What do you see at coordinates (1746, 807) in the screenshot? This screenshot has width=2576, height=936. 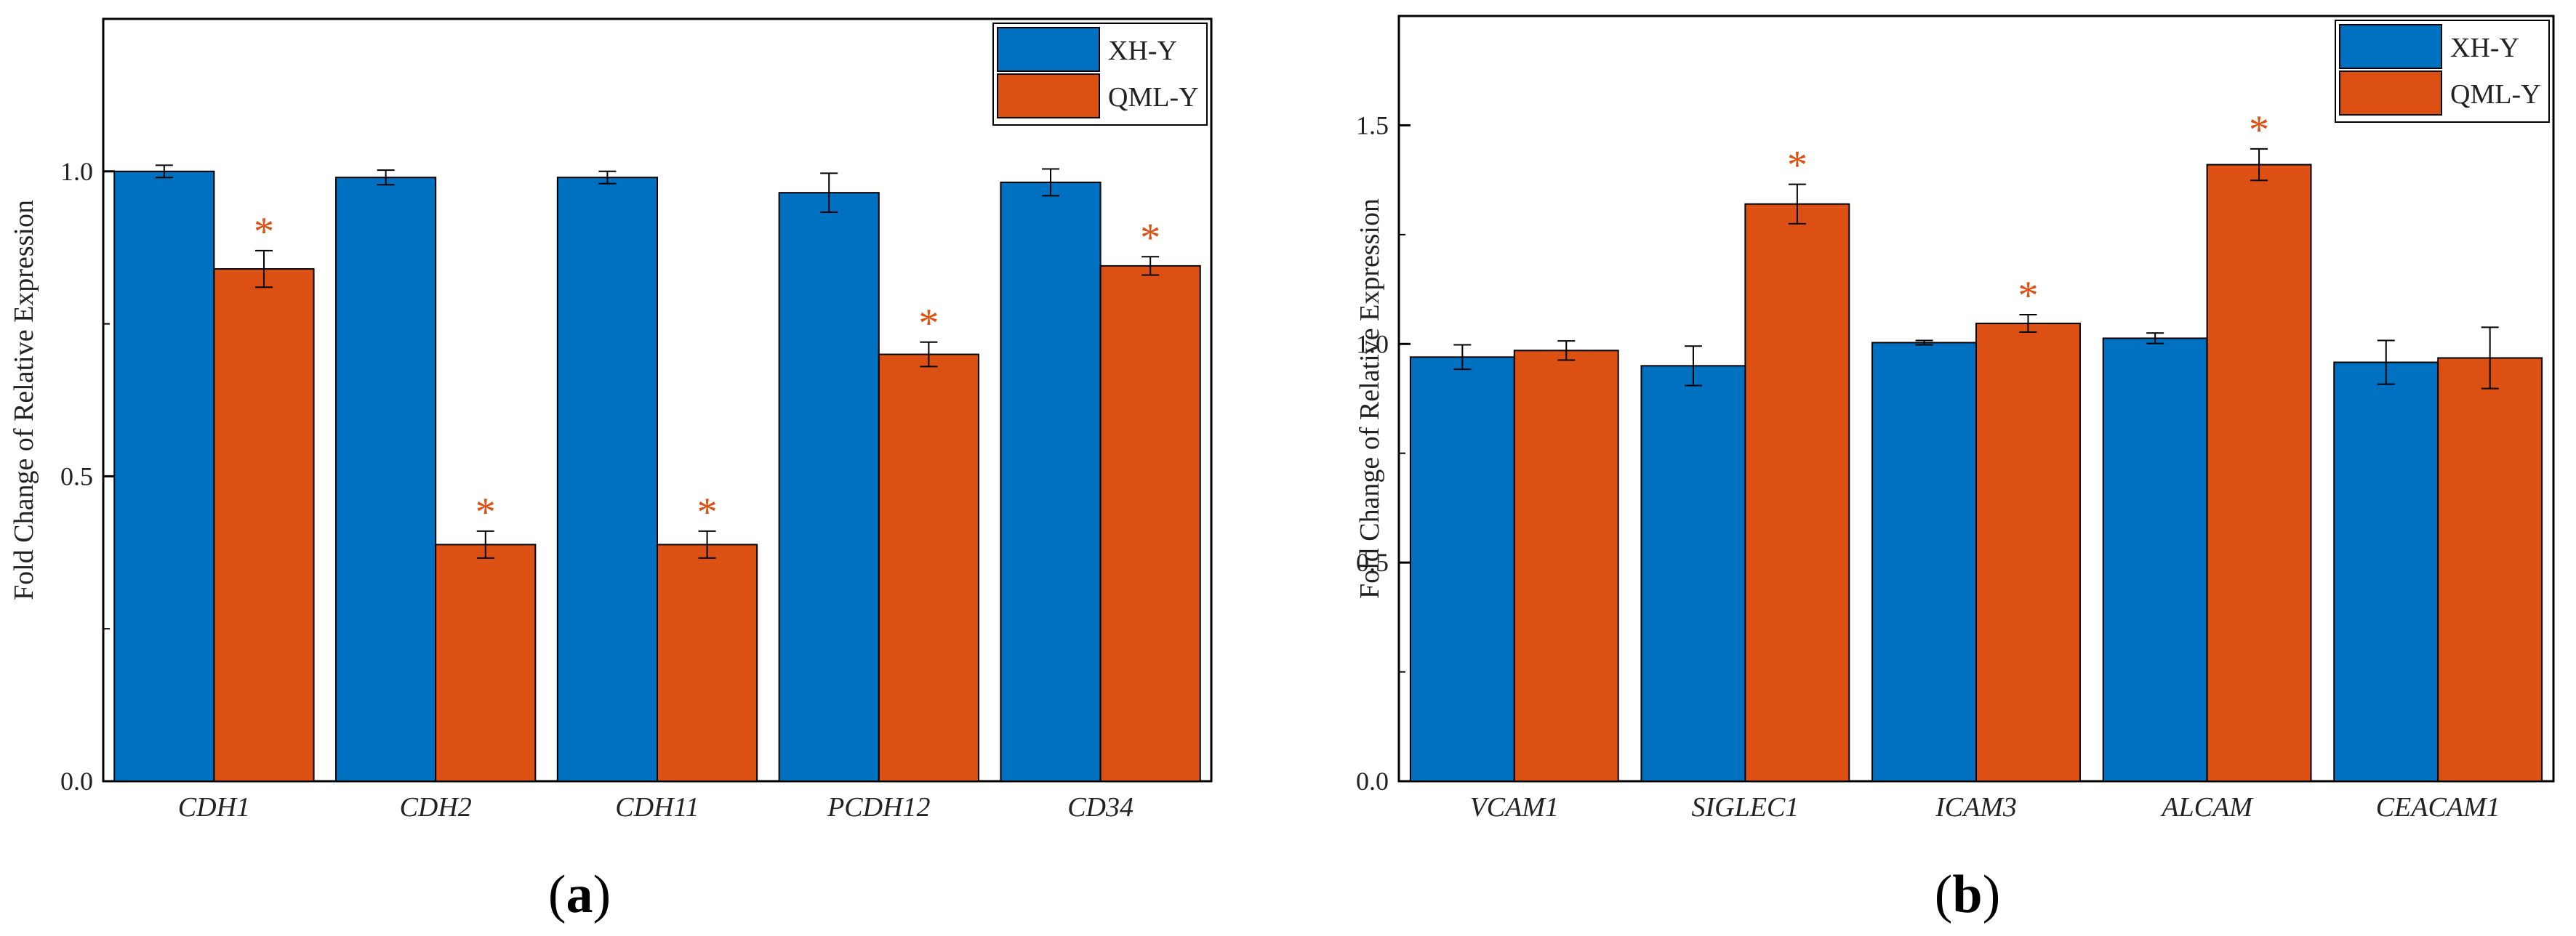 I see `x-tick-label: SIGLEC1` at bounding box center [1746, 807].